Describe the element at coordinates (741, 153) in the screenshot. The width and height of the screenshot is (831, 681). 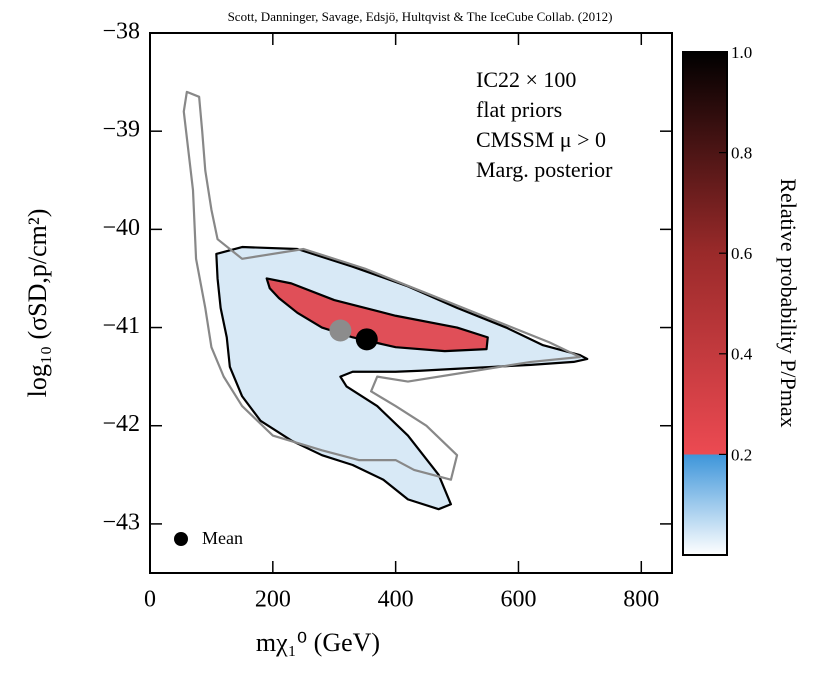
I see `colorbar-tick-label: 0.8` at that location.